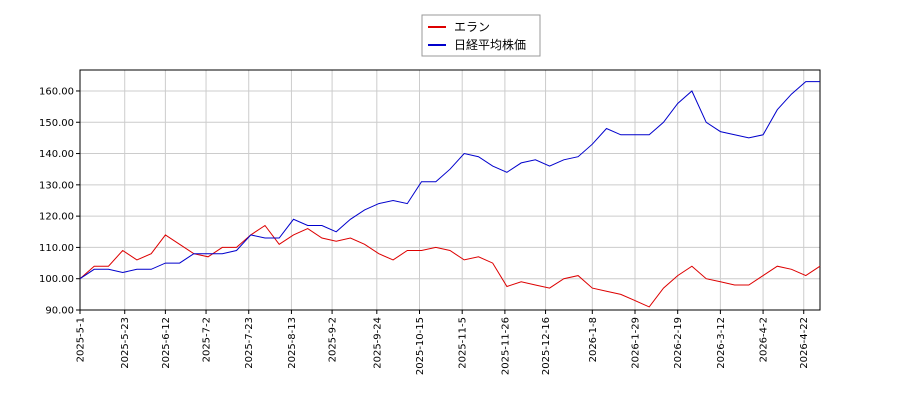  Describe the element at coordinates (490, 44) in the screenshot. I see `legend-label: 日経平均株価` at that location.